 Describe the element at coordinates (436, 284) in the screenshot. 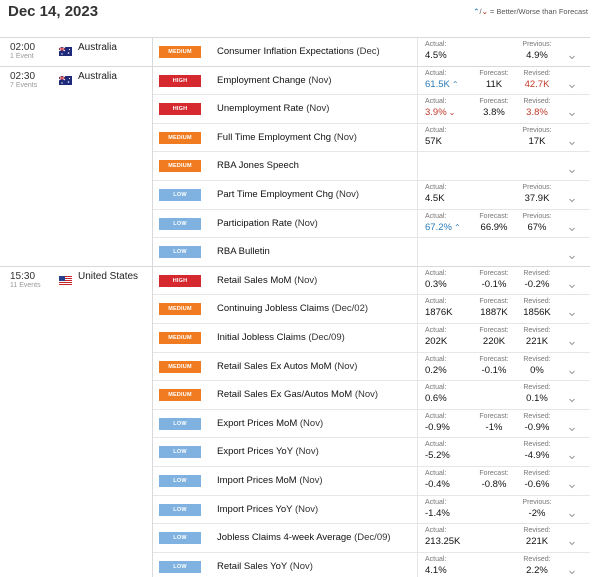

I see `actual-number: 0.3%` at that location.